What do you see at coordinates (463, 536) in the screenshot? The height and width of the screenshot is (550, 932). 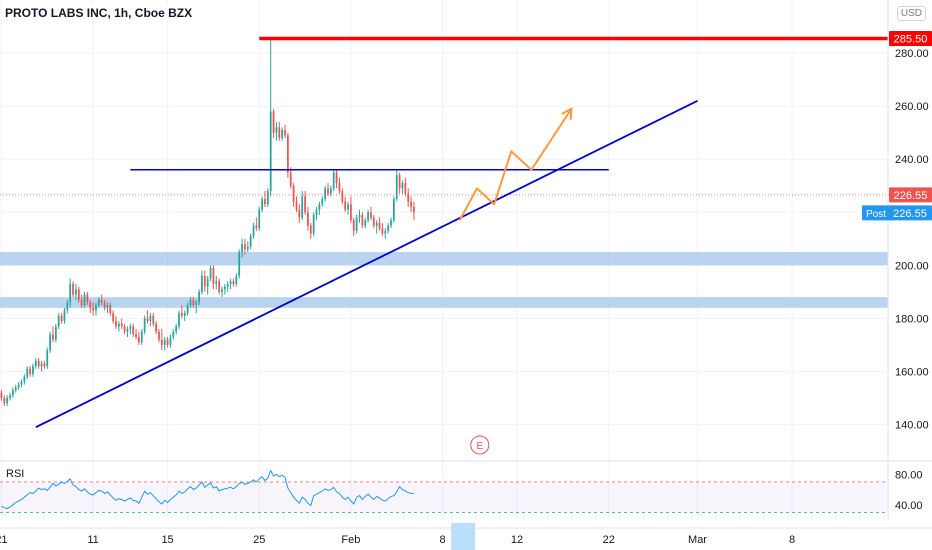 I see `time-highlight` at bounding box center [463, 536].